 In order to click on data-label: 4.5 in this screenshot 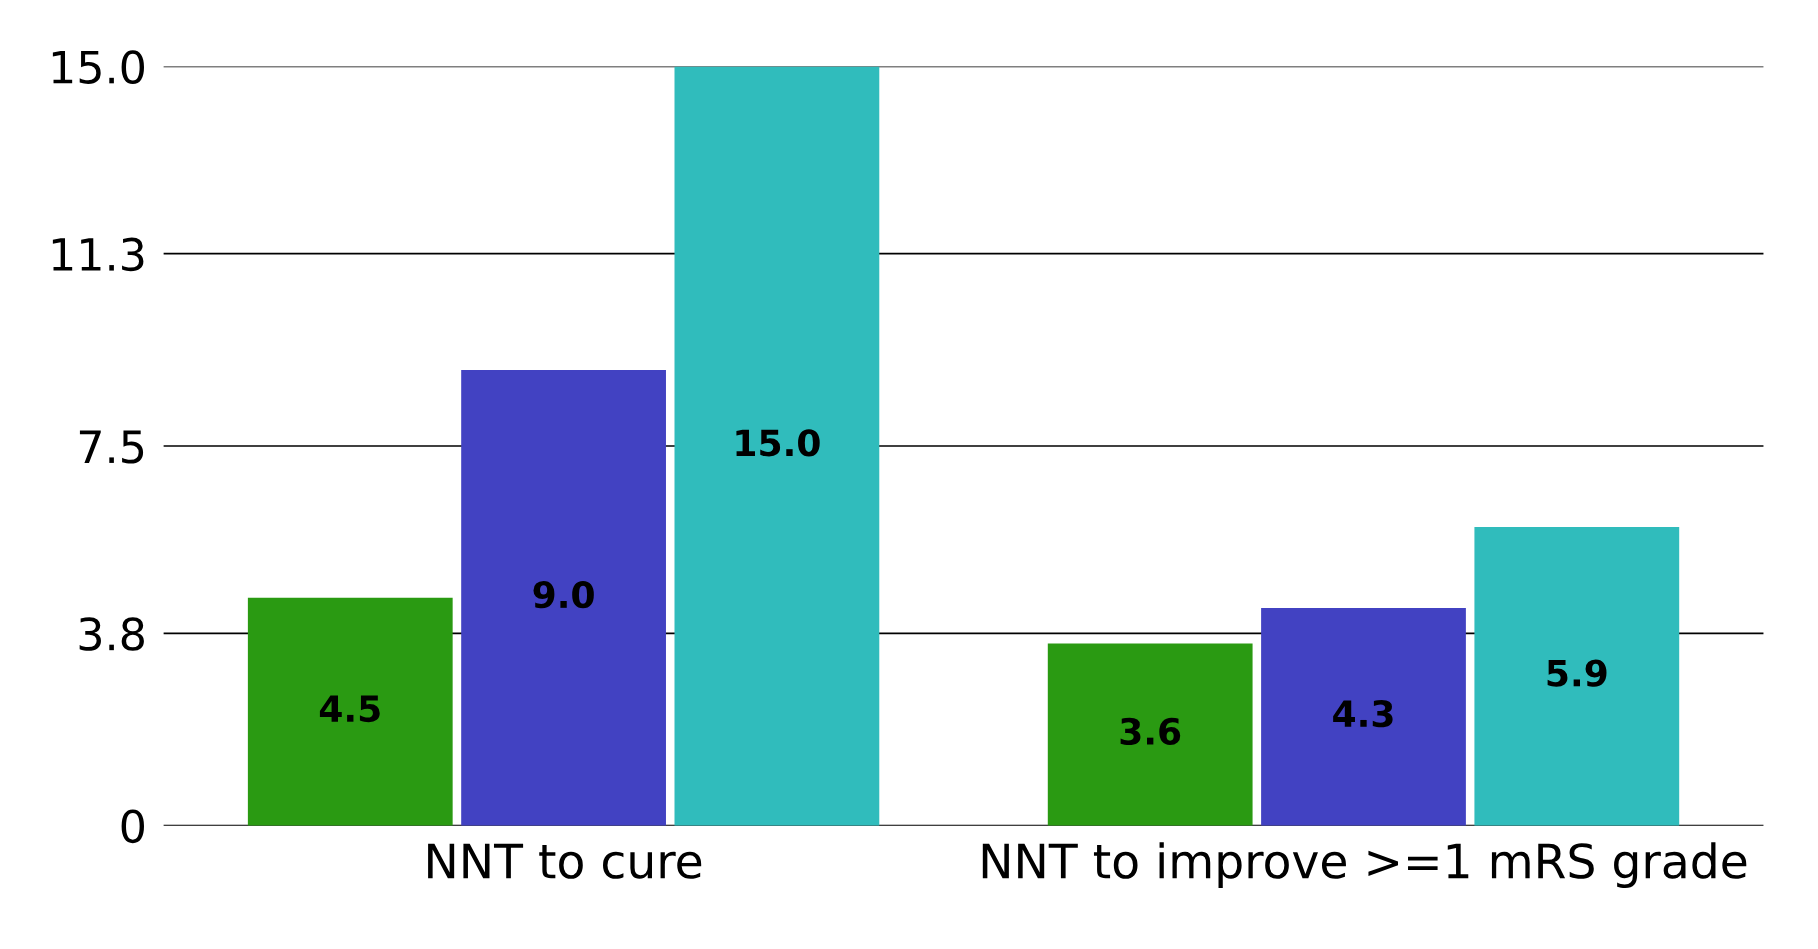, I will do `click(349, 709)`.